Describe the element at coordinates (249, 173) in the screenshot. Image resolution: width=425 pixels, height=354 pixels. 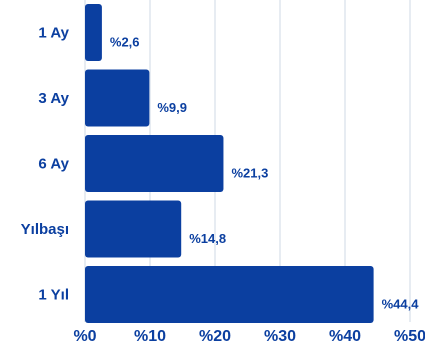
I see `value-label-2: %21,3` at that location.